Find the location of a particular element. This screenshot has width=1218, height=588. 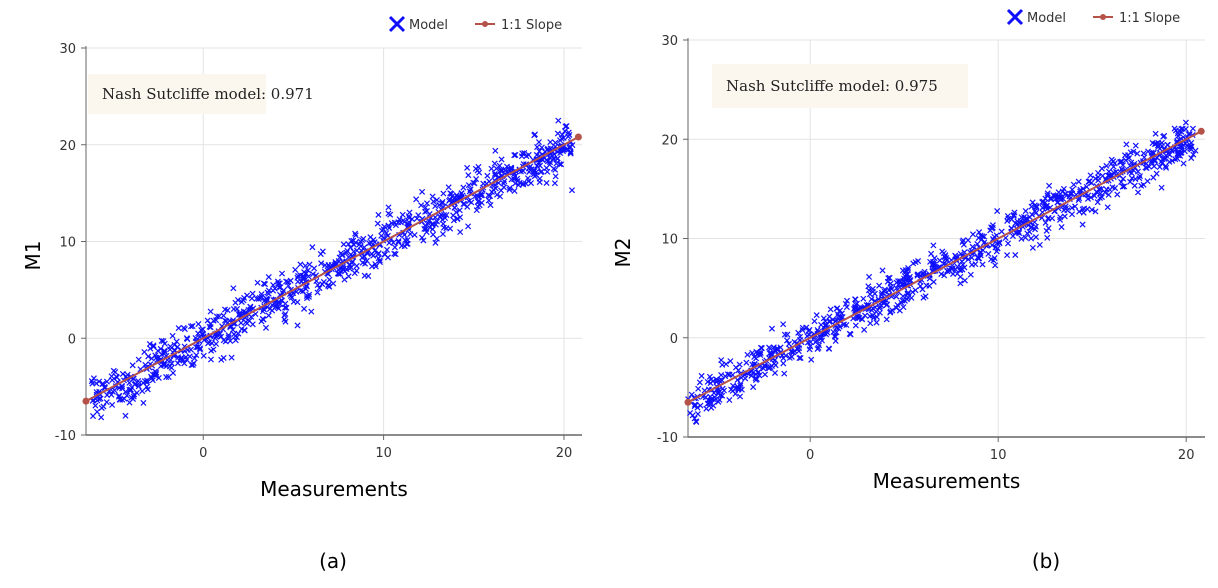

y-tick-label: 30 is located at coordinates (67, 49).